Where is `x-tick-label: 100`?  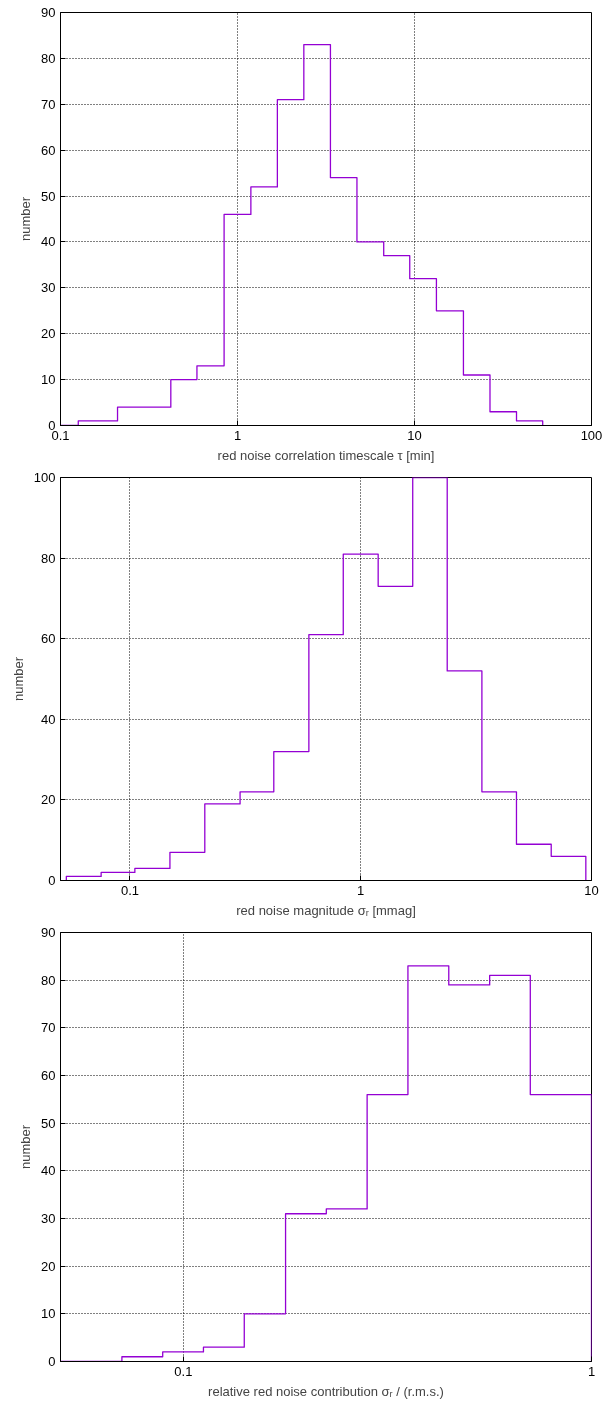 x-tick-label: 100 is located at coordinates (591, 435).